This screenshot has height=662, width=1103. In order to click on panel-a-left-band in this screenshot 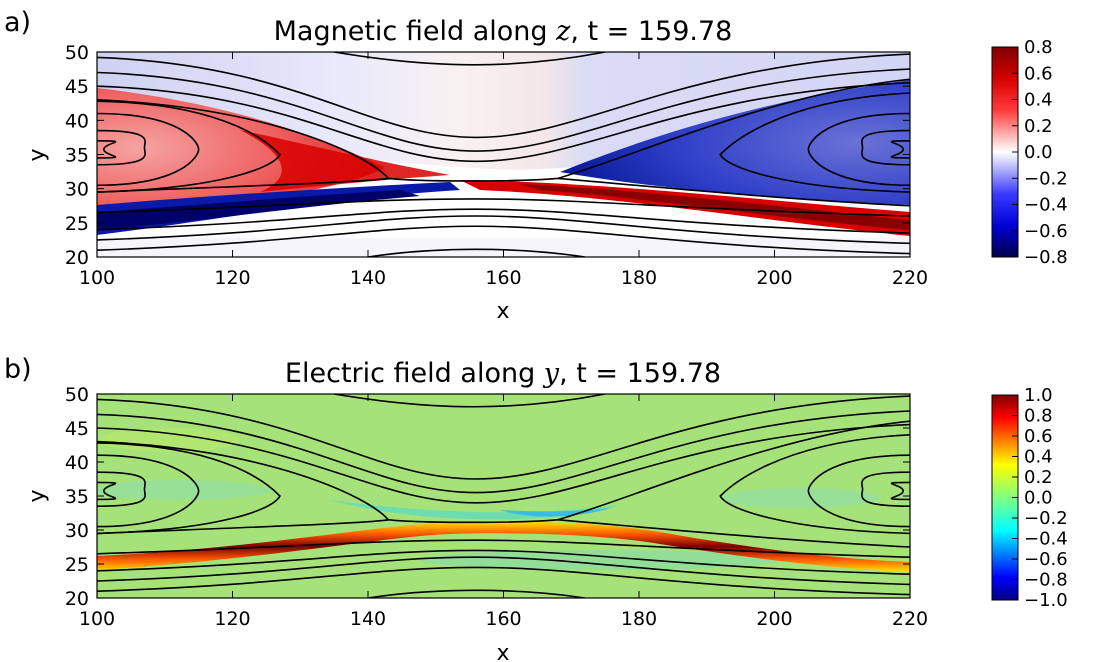, I will do `click(345, 161)`.